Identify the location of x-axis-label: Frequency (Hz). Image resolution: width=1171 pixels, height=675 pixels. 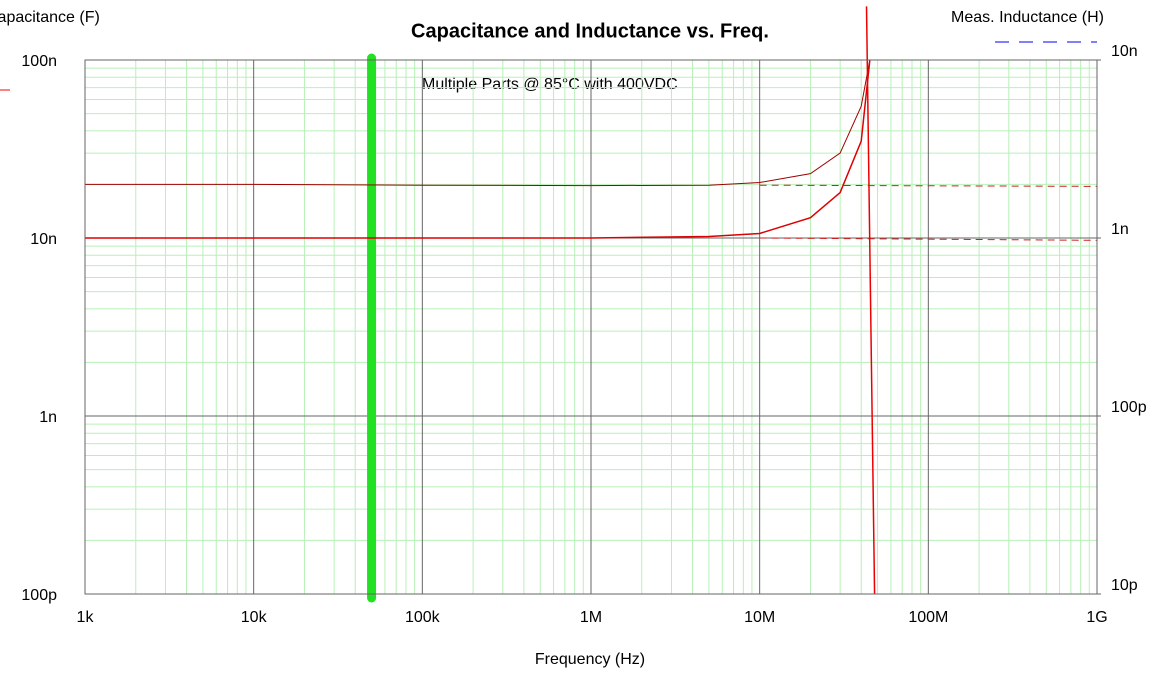
(590, 659).